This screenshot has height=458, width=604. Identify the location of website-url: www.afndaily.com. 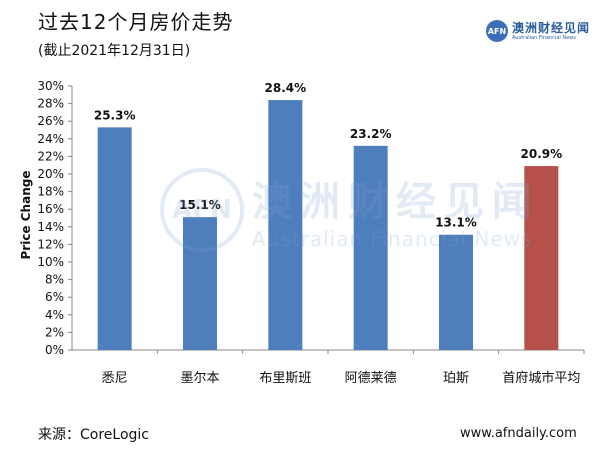
(518, 433).